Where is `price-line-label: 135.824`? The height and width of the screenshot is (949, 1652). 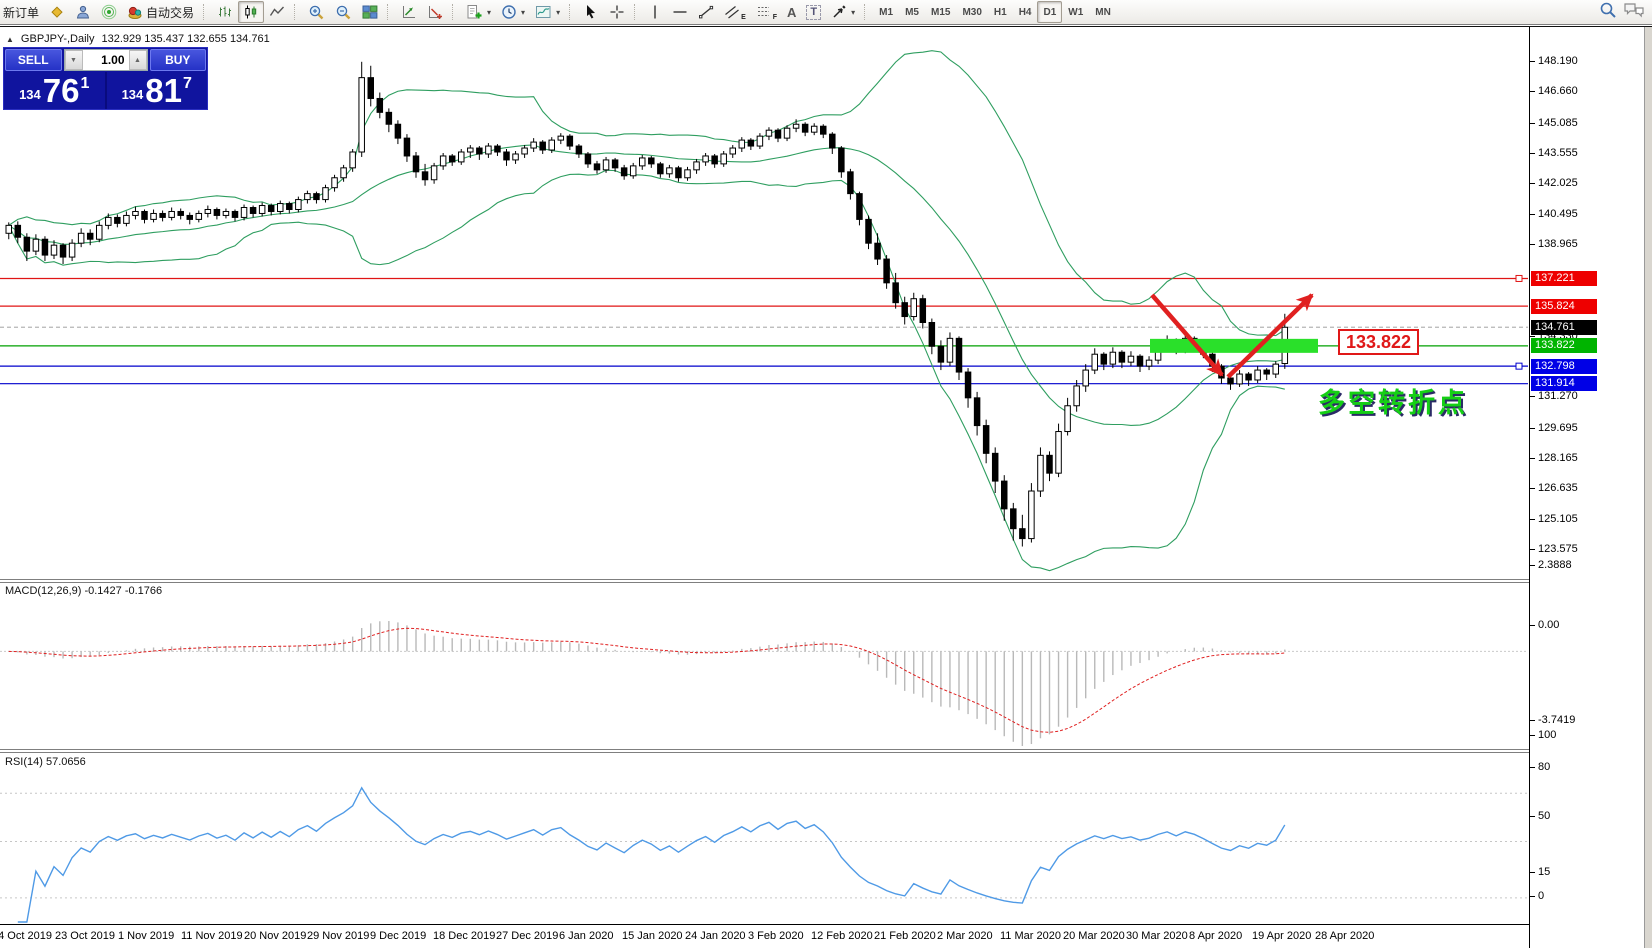 price-line-label: 135.824 is located at coordinates (1564, 306).